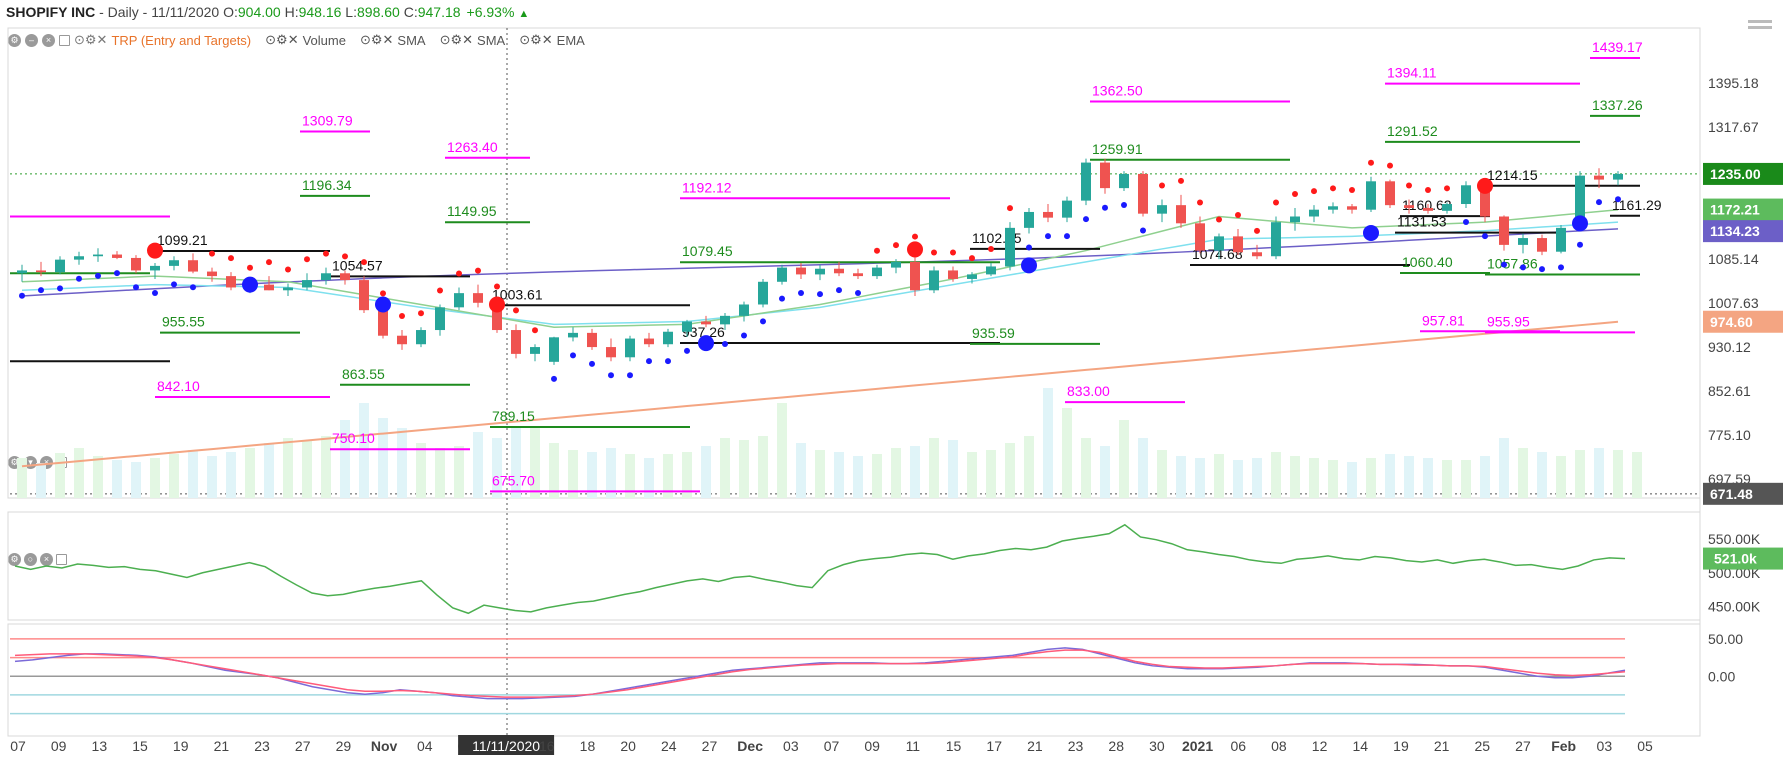  I want to click on sma1-controls-icon: ⊙⚙✕, so click(376, 39).